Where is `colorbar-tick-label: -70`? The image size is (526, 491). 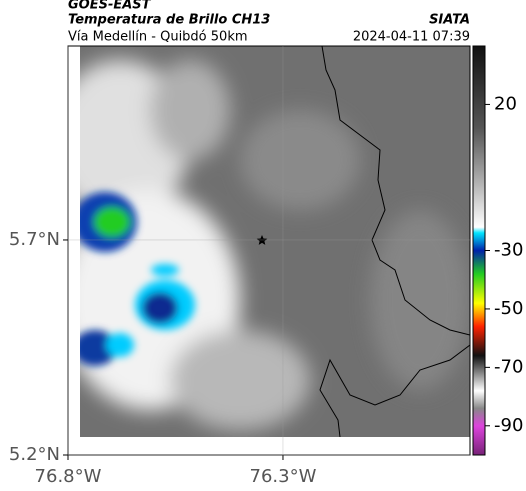
colorbar-tick-label: -70 is located at coordinates (508, 366).